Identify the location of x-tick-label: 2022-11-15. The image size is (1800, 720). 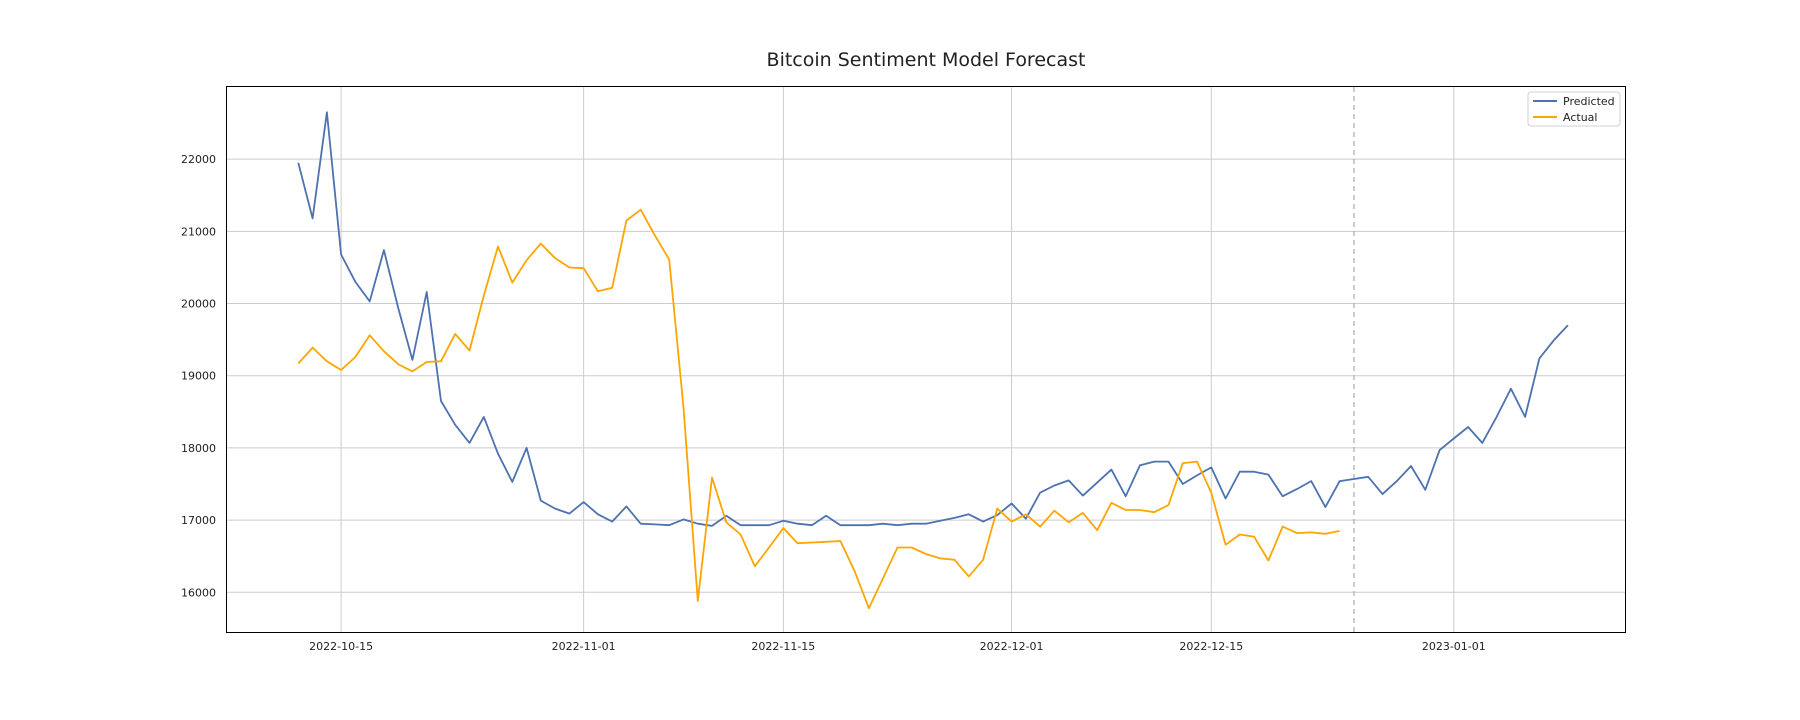
(783, 646).